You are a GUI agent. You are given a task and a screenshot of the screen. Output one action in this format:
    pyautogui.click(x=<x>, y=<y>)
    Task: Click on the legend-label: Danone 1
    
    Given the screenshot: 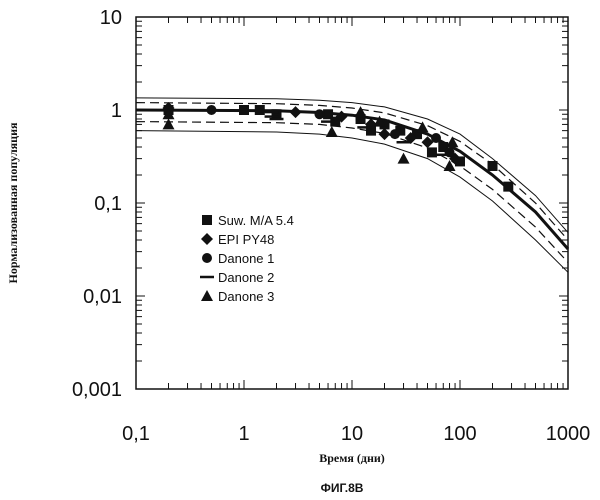 What is the action you would take?
    pyautogui.click(x=246, y=258)
    